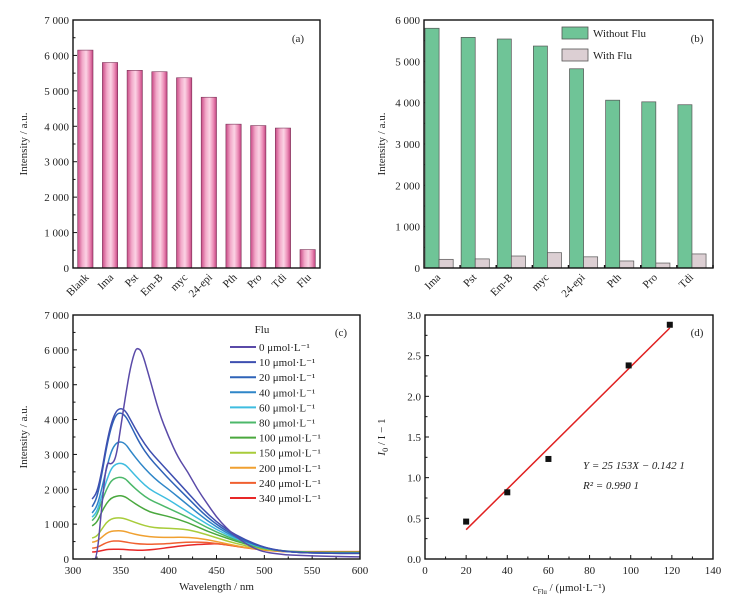 The width and height of the screenshot is (735, 602). What do you see at coordinates (255, 281) in the screenshot?
I see `x-category-label: Pro` at bounding box center [255, 281].